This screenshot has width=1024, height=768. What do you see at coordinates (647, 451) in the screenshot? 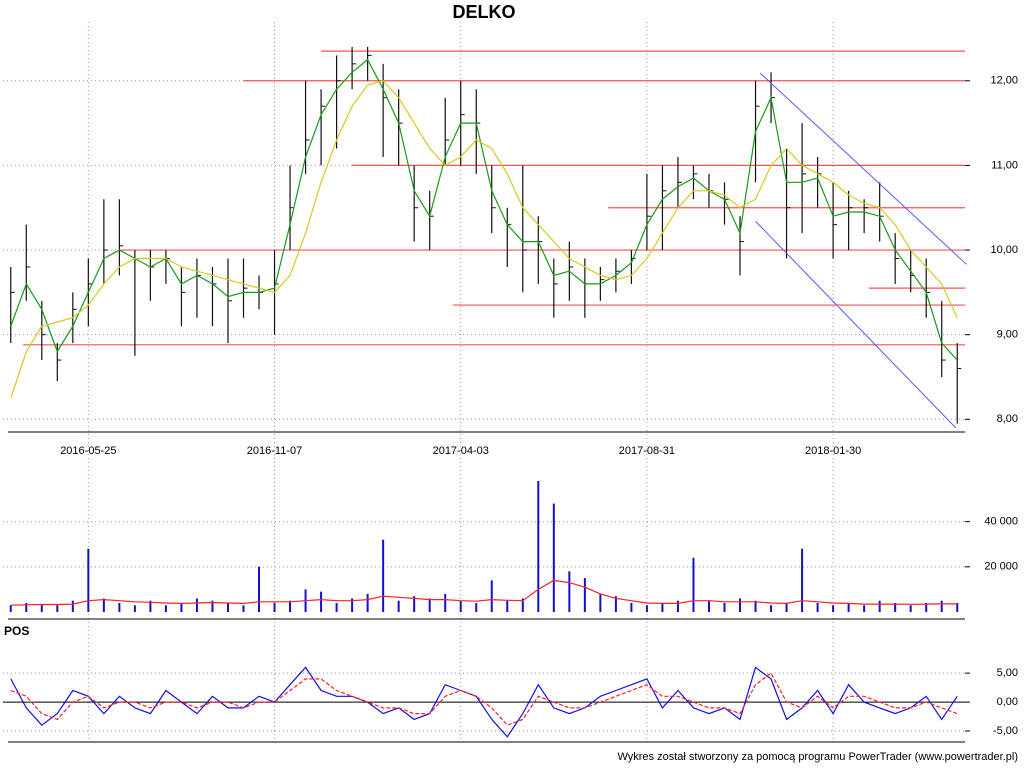
I see `x-tick-label: 2017-08-31` at bounding box center [647, 451].